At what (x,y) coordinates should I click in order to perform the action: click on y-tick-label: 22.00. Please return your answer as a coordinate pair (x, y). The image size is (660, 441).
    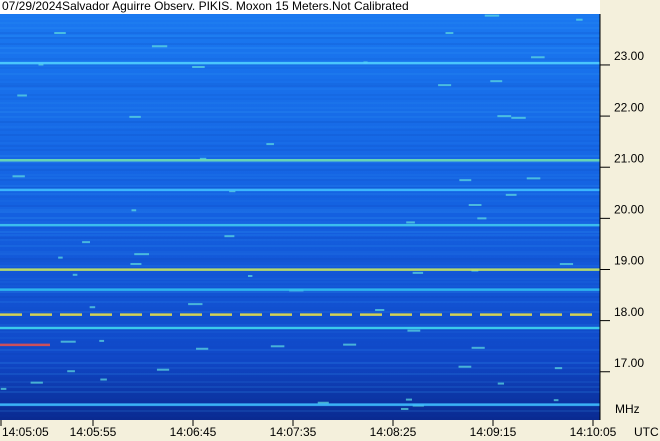
    Looking at the image, I should click on (629, 107).